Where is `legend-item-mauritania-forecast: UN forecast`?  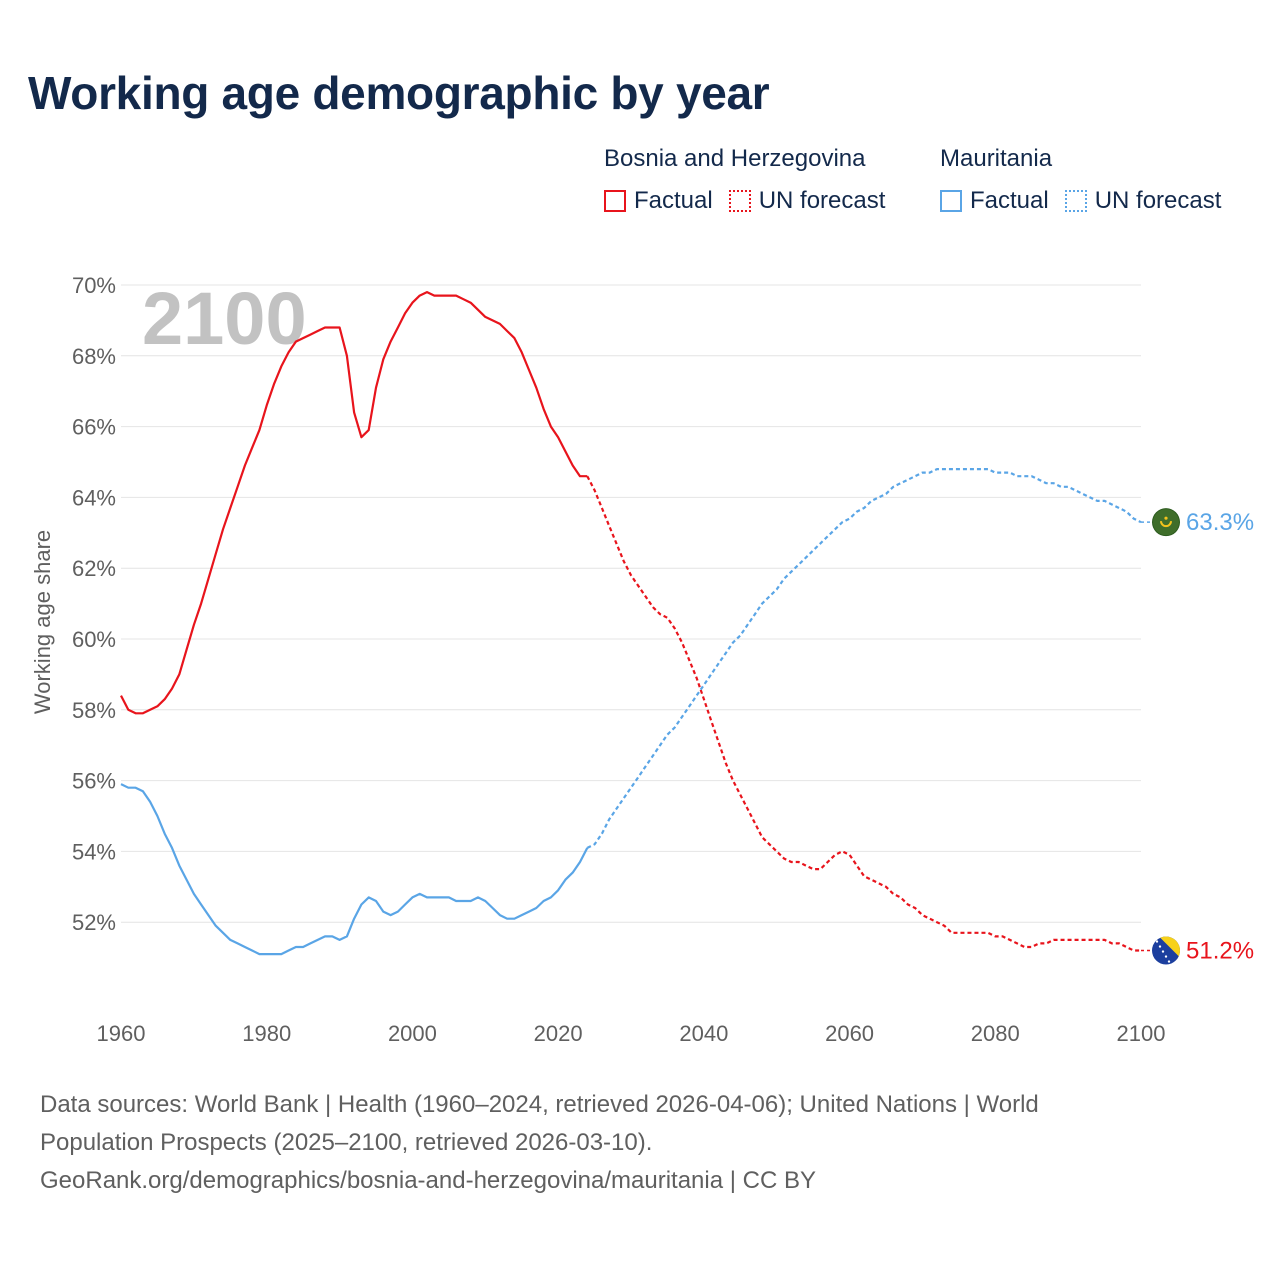 legend-item-mauritania-forecast: UN forecast is located at coordinates (1143, 201).